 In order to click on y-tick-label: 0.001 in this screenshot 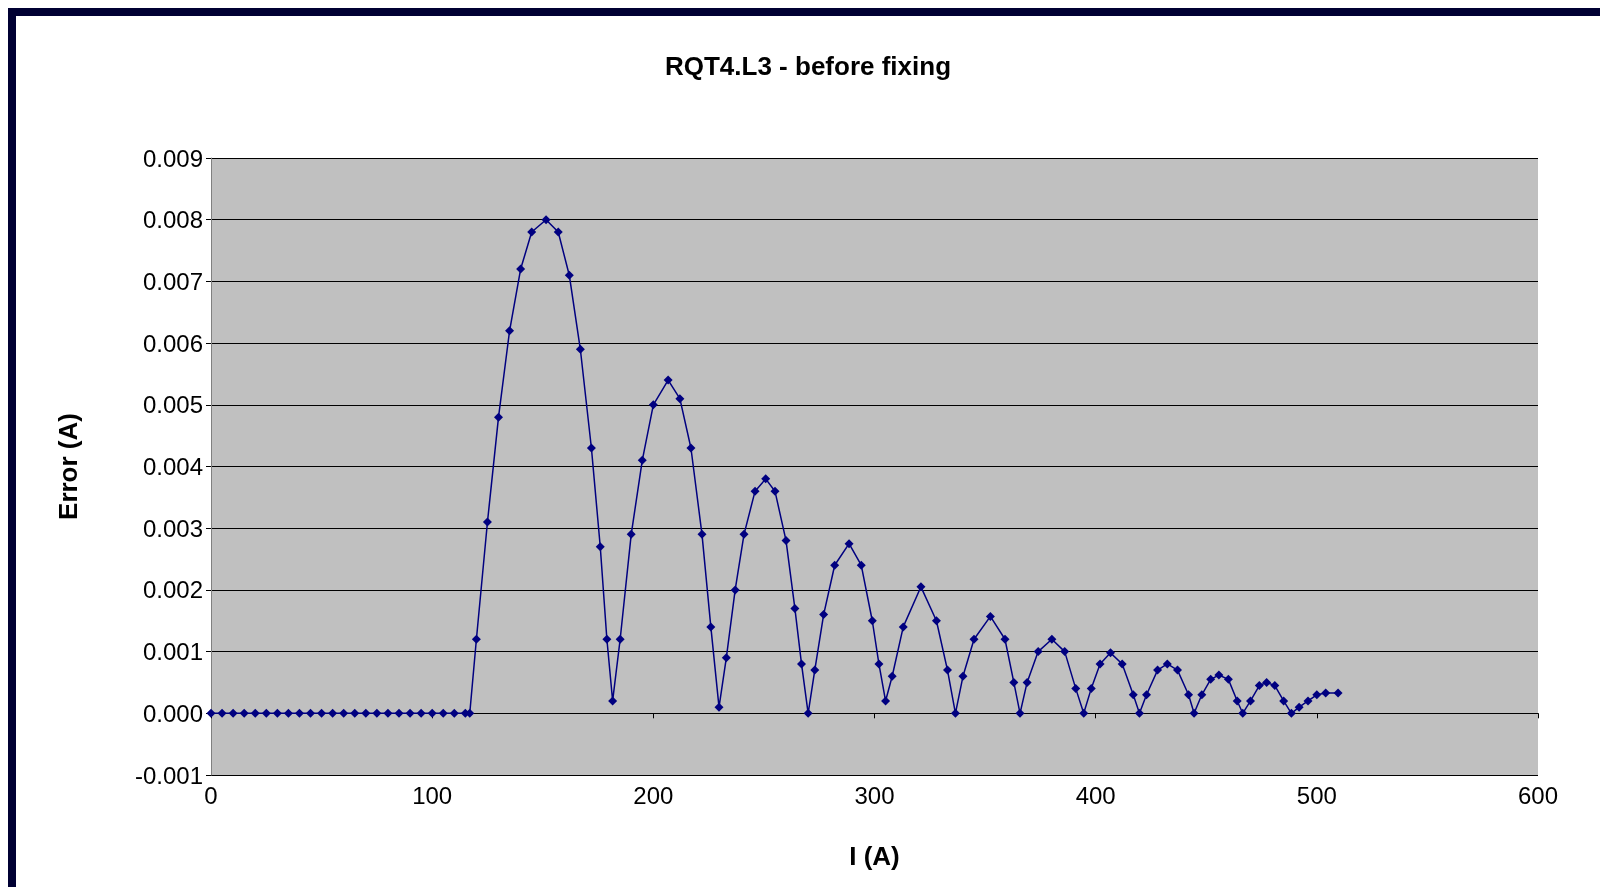, I will do `click(172, 652)`.